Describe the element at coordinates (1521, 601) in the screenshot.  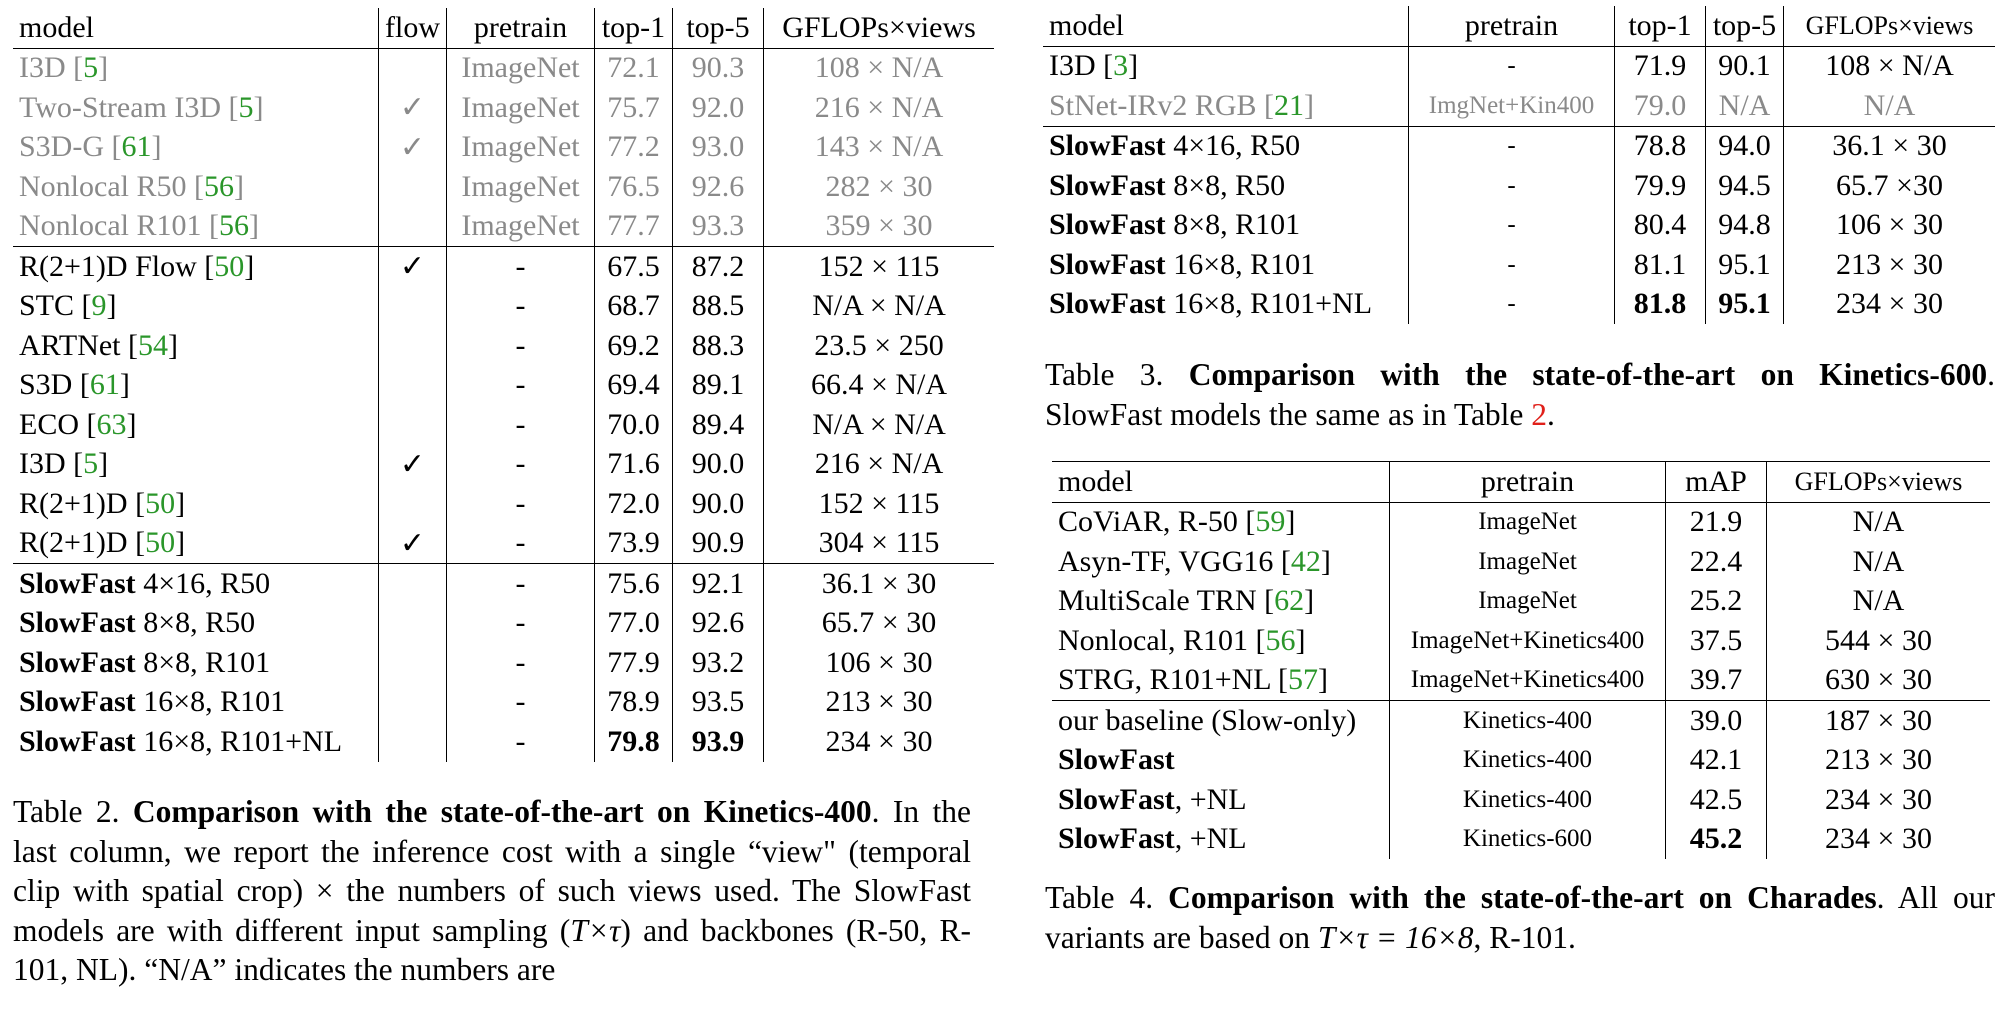
I see `table-row: MultiScale TRN [62] ImageNet 25.2 N/A` at that location.